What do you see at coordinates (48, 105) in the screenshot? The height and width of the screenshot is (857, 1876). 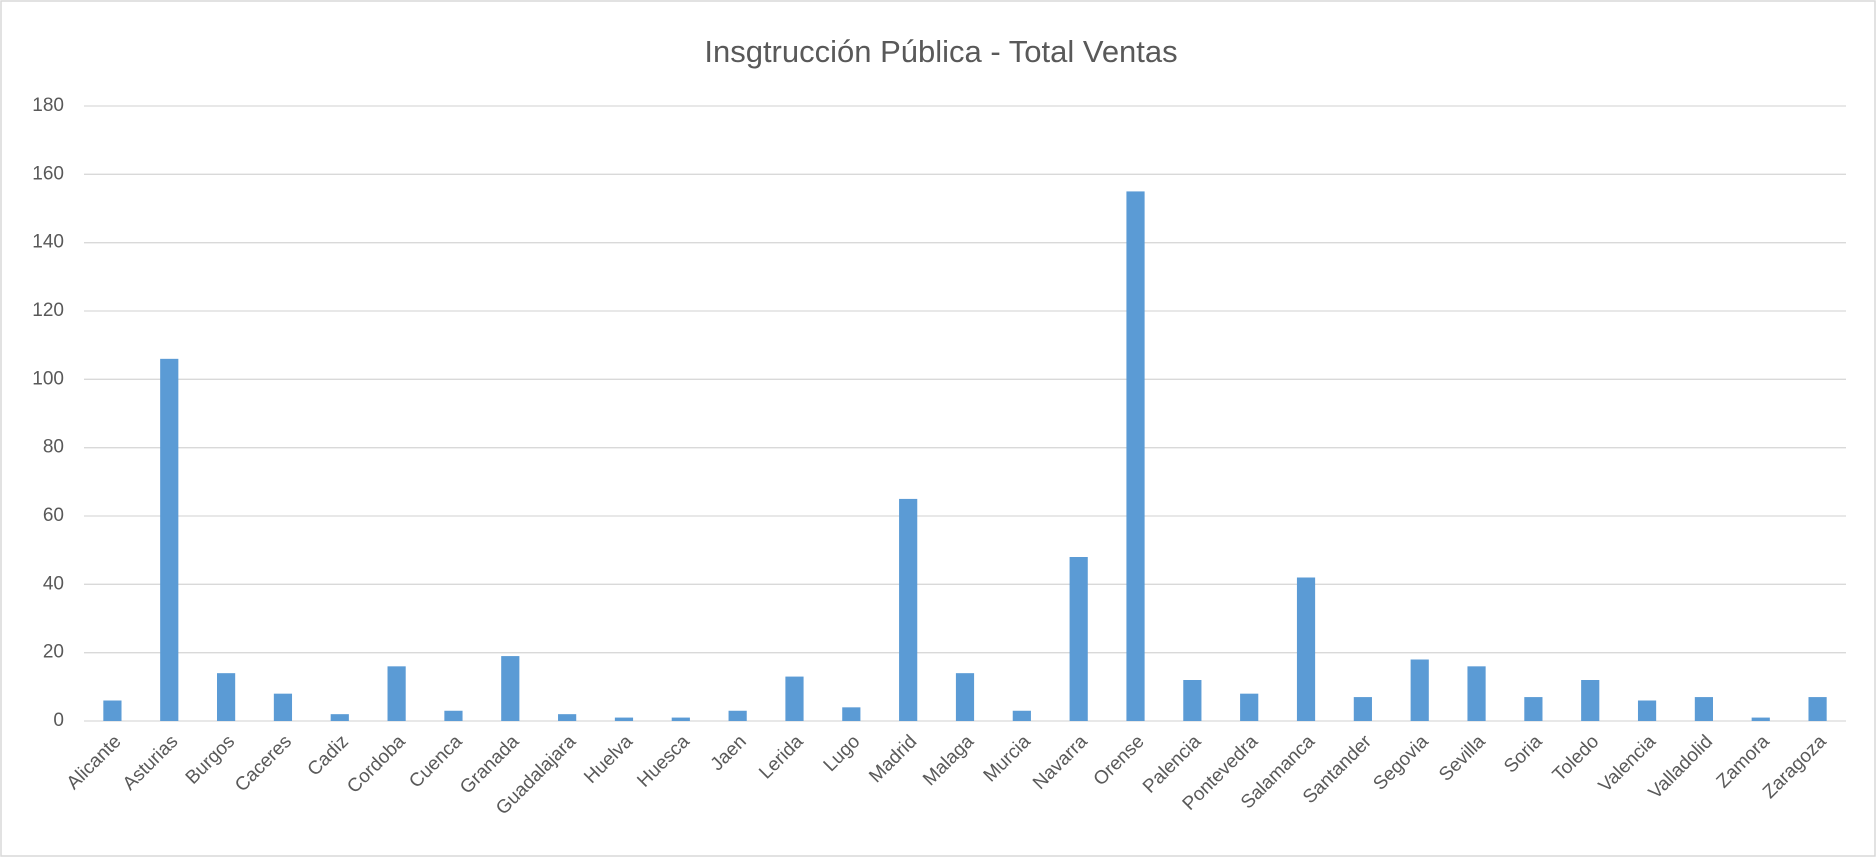 I see `y-tick-label: 180` at bounding box center [48, 105].